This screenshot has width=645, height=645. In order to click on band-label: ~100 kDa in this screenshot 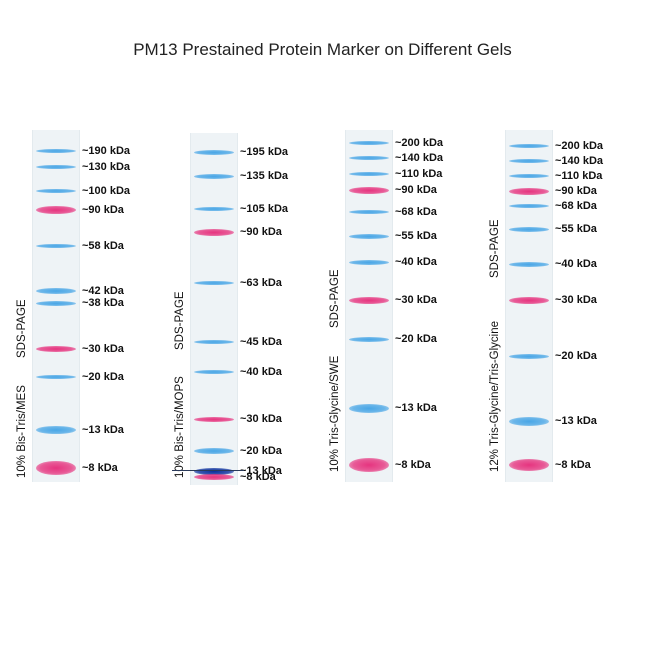, I will do `click(106, 191)`.